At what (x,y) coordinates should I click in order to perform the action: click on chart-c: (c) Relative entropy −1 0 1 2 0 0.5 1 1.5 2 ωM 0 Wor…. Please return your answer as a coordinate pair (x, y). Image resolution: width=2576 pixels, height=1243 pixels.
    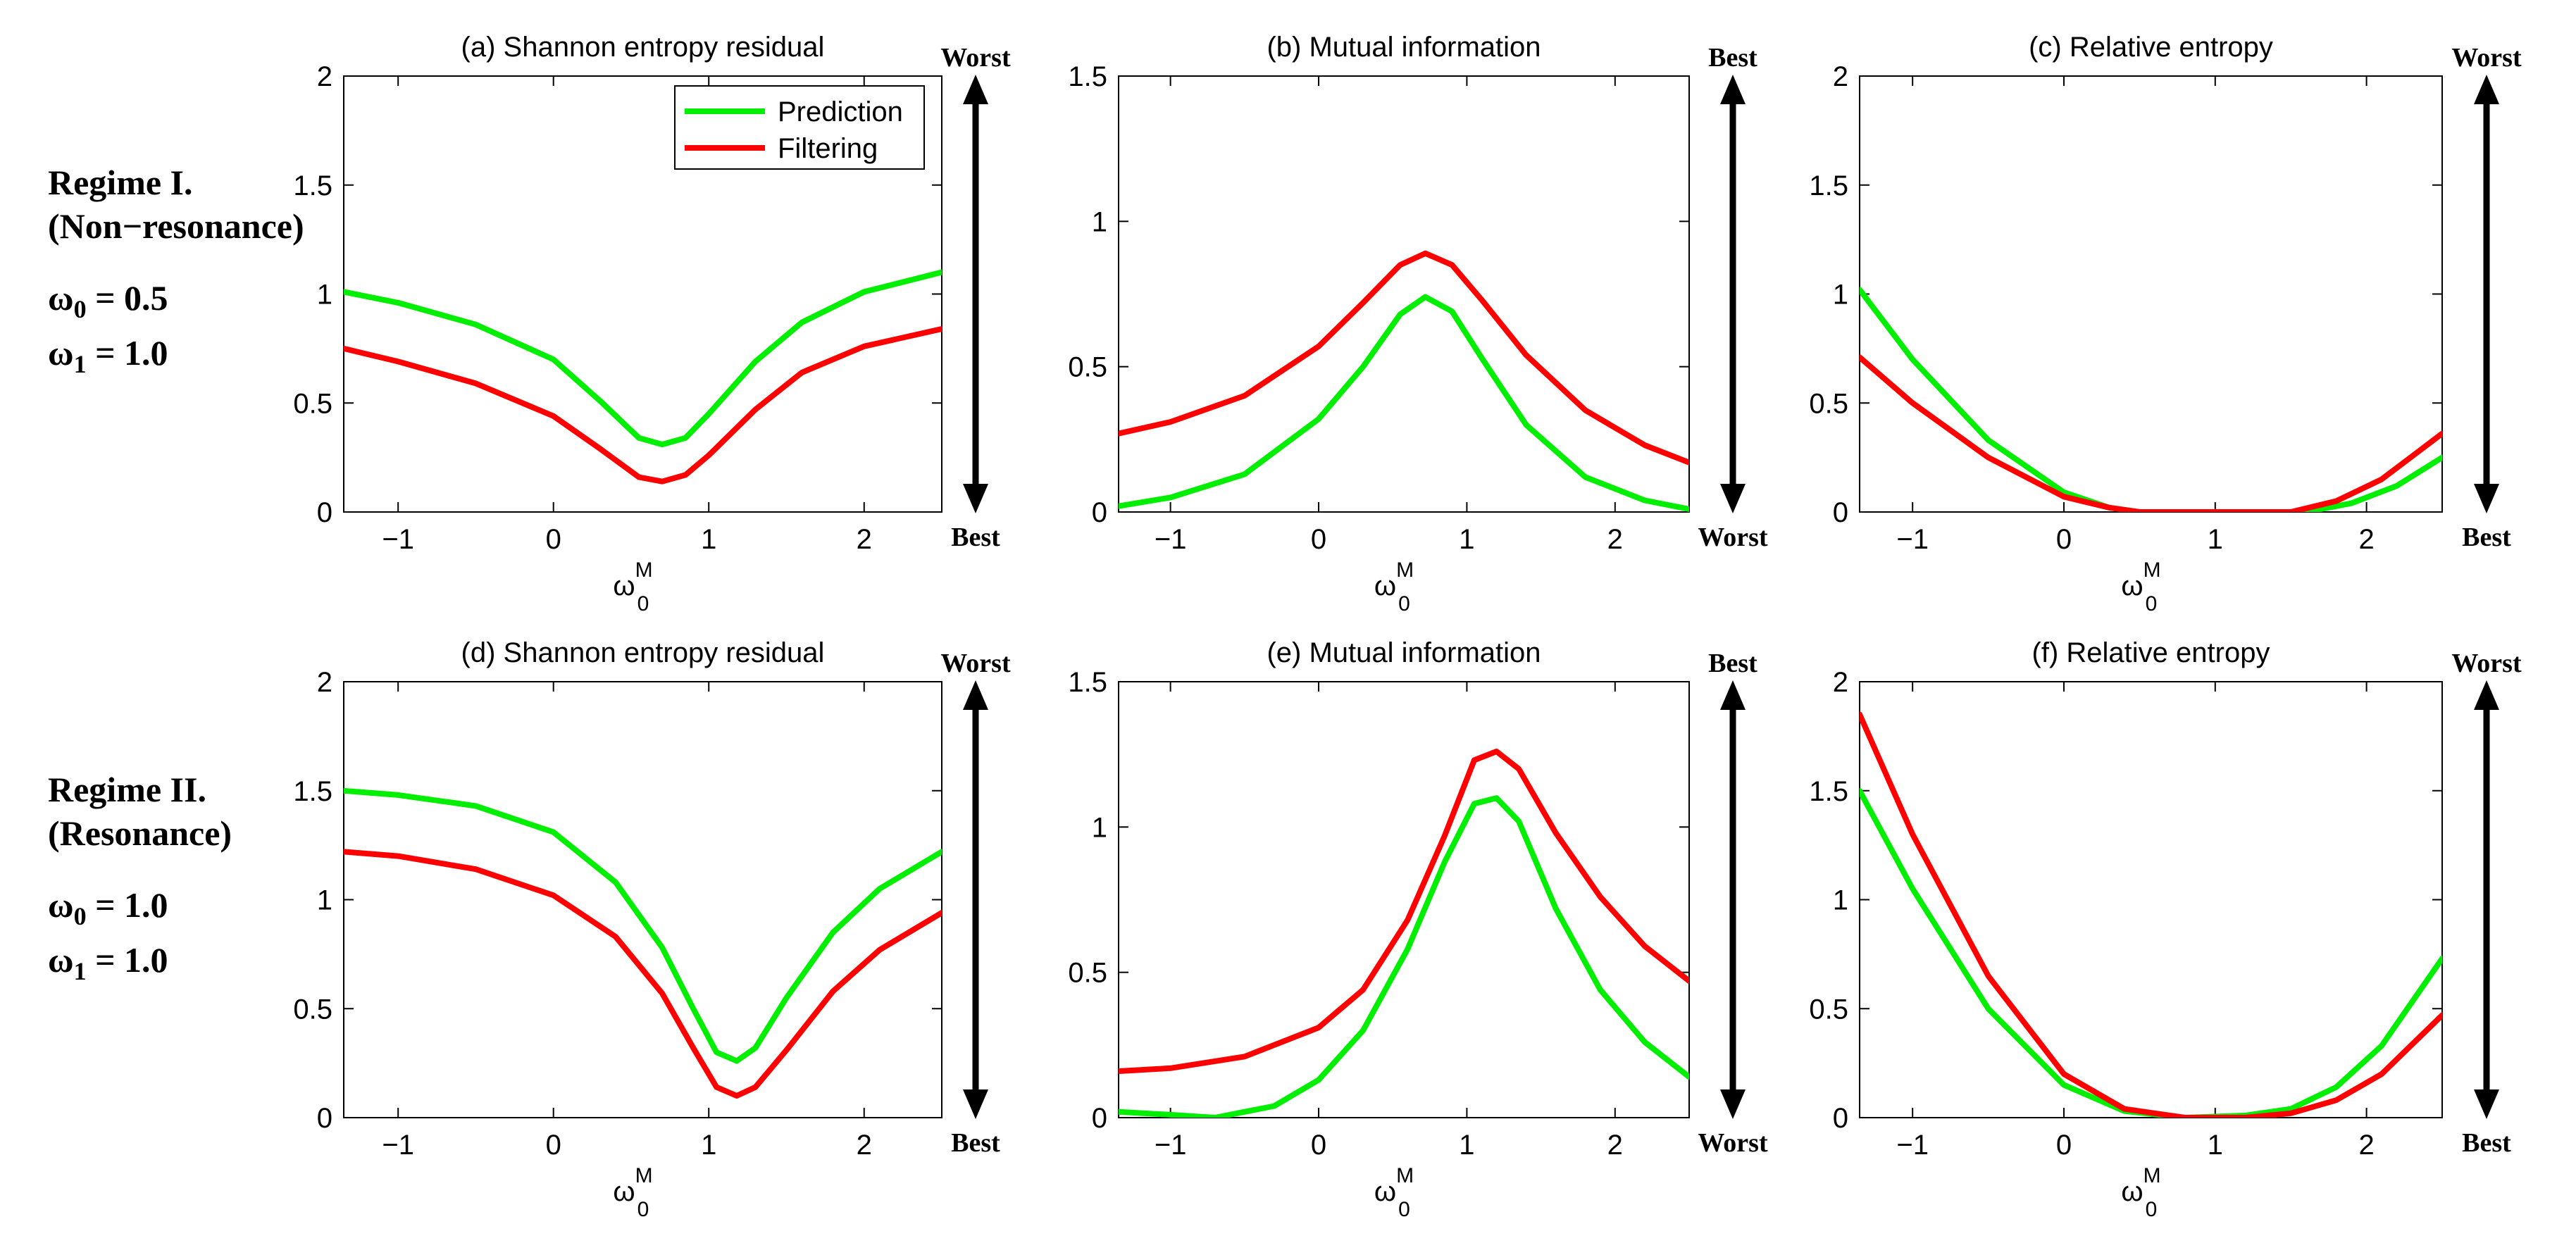
    Looking at the image, I should click on (2165, 324).